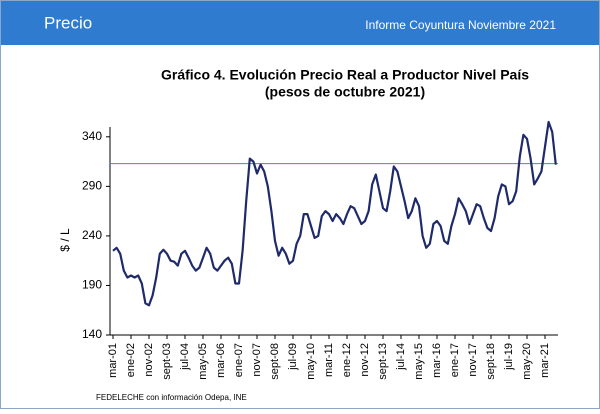 This screenshot has height=414, width=600. Describe the element at coordinates (92, 186) in the screenshot. I see `y-tick-label: 290` at that location.